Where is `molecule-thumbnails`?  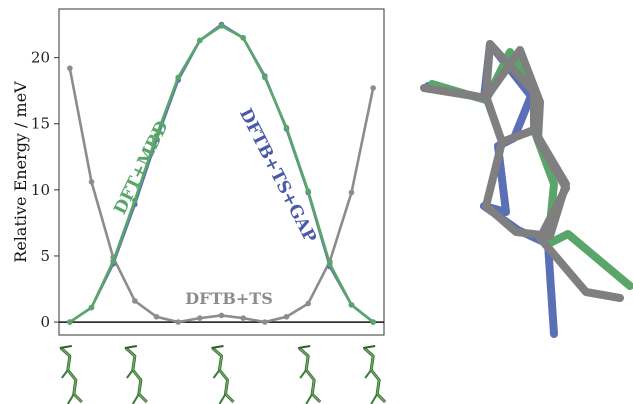 molecule-thumbnails is located at coordinates (223, 374).